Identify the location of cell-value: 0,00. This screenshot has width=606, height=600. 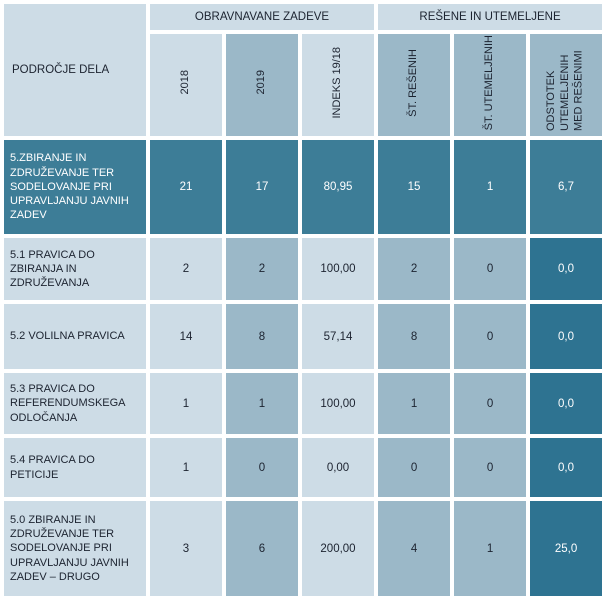
(338, 467).